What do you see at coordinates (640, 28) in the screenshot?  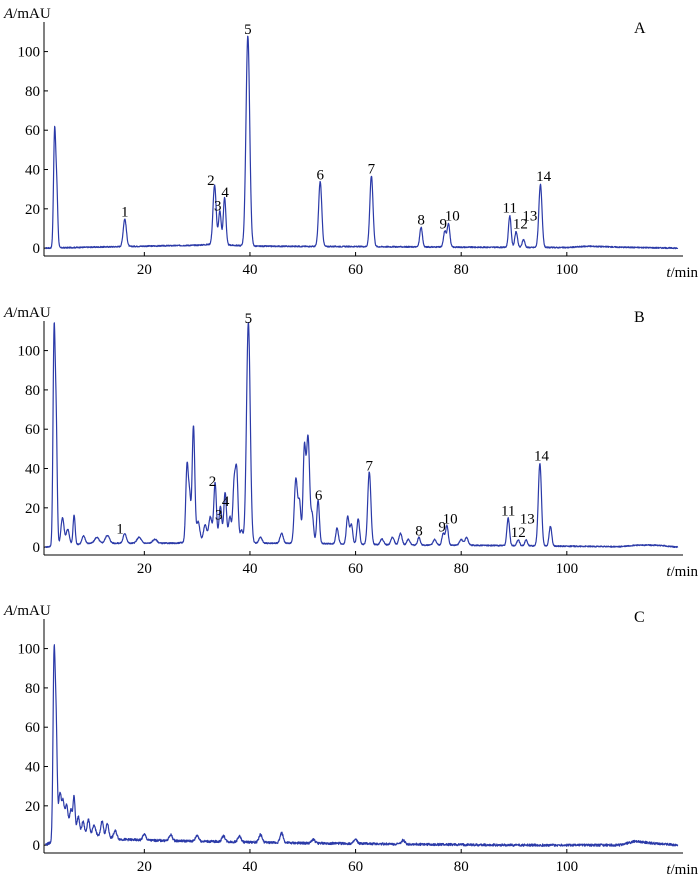 I see `panel-letter: A` at bounding box center [640, 28].